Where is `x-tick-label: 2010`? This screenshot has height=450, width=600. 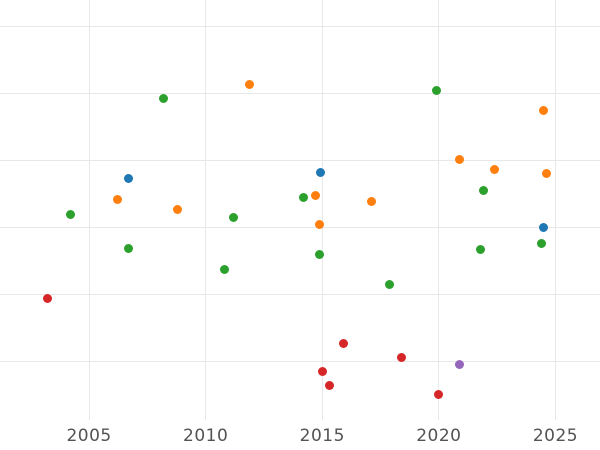 x-tick-label: 2010 is located at coordinates (206, 436).